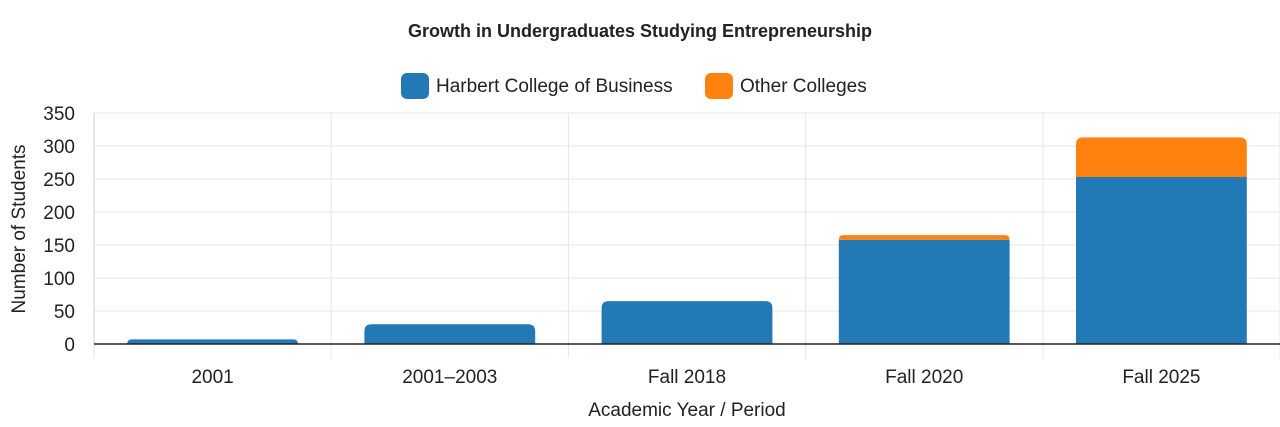 This screenshot has width=1280, height=427. Describe the element at coordinates (59, 279) in the screenshot. I see `y-tick-label: 100` at that location.